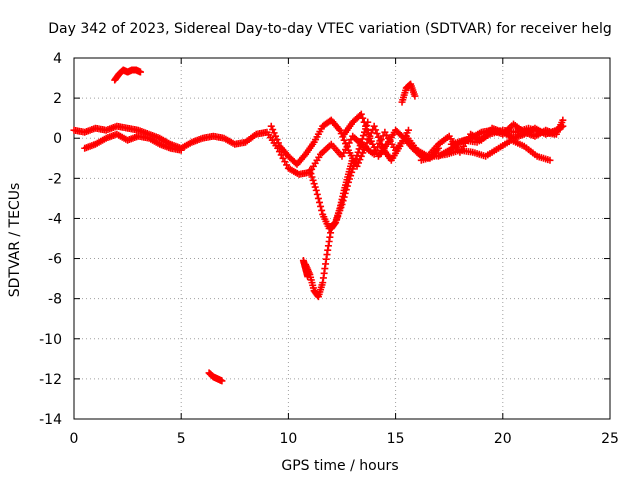 Image resolution: width=640 pixels, height=480 pixels. Describe the element at coordinates (50, 420) in the screenshot. I see `y-tick-label: -14` at that location.